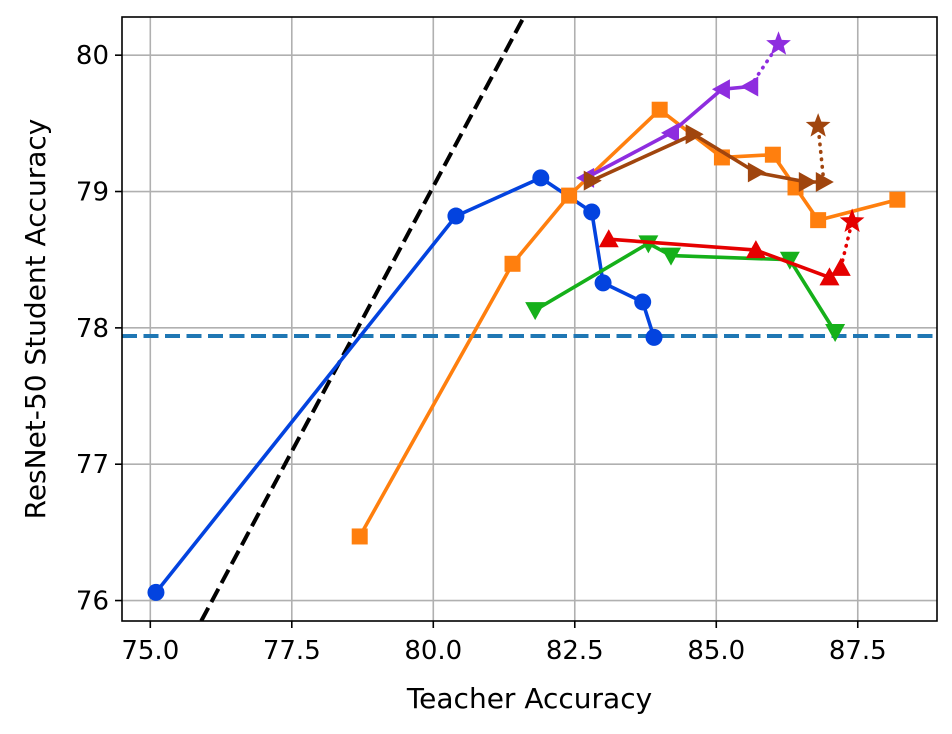 This screenshot has width=952, height=734. What do you see at coordinates (92, 465) in the screenshot?
I see `y-tick-label: 77` at bounding box center [92, 465].